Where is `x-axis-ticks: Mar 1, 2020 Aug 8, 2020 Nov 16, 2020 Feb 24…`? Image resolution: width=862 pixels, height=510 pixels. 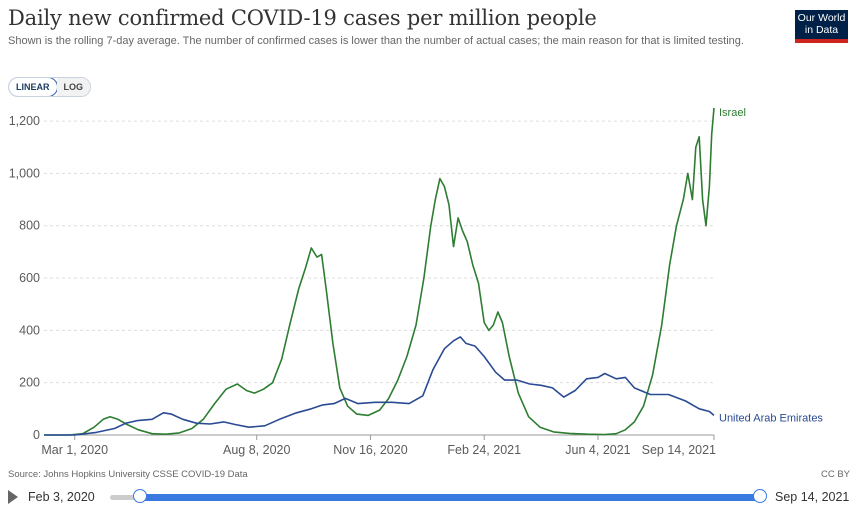 x-axis-ticks: Mar 1, 2020 Aug 8, 2020 Nov 16, 2020 Feb 24… is located at coordinates (378, 446).